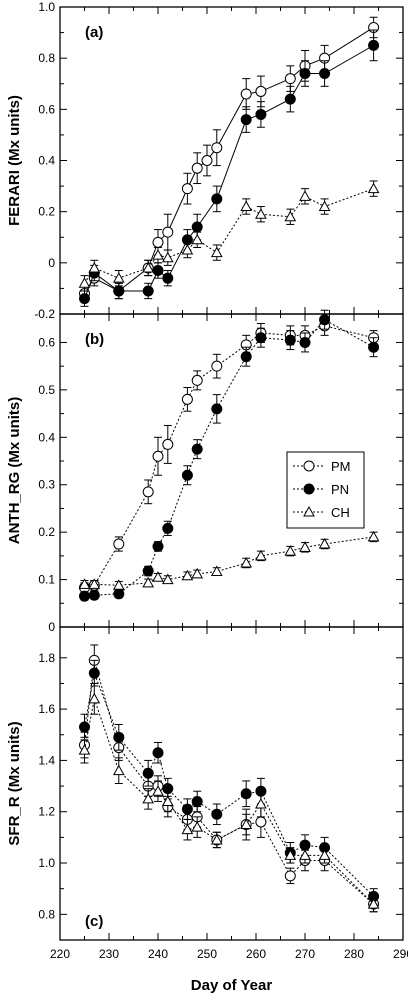  What do you see at coordinates (354, 954) in the screenshot?
I see `x-tick-label: 280` at bounding box center [354, 954].